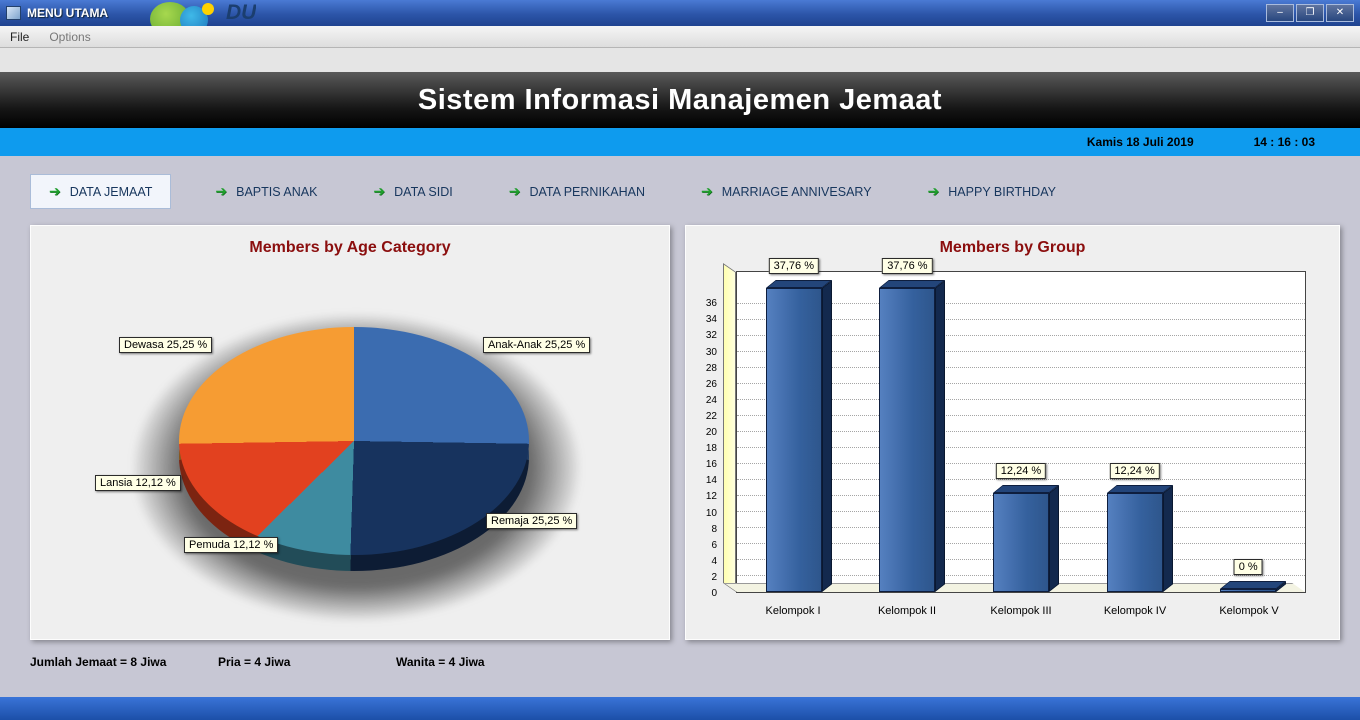  What do you see at coordinates (714, 577) in the screenshot?
I see `y-axis-tick: 2` at bounding box center [714, 577].